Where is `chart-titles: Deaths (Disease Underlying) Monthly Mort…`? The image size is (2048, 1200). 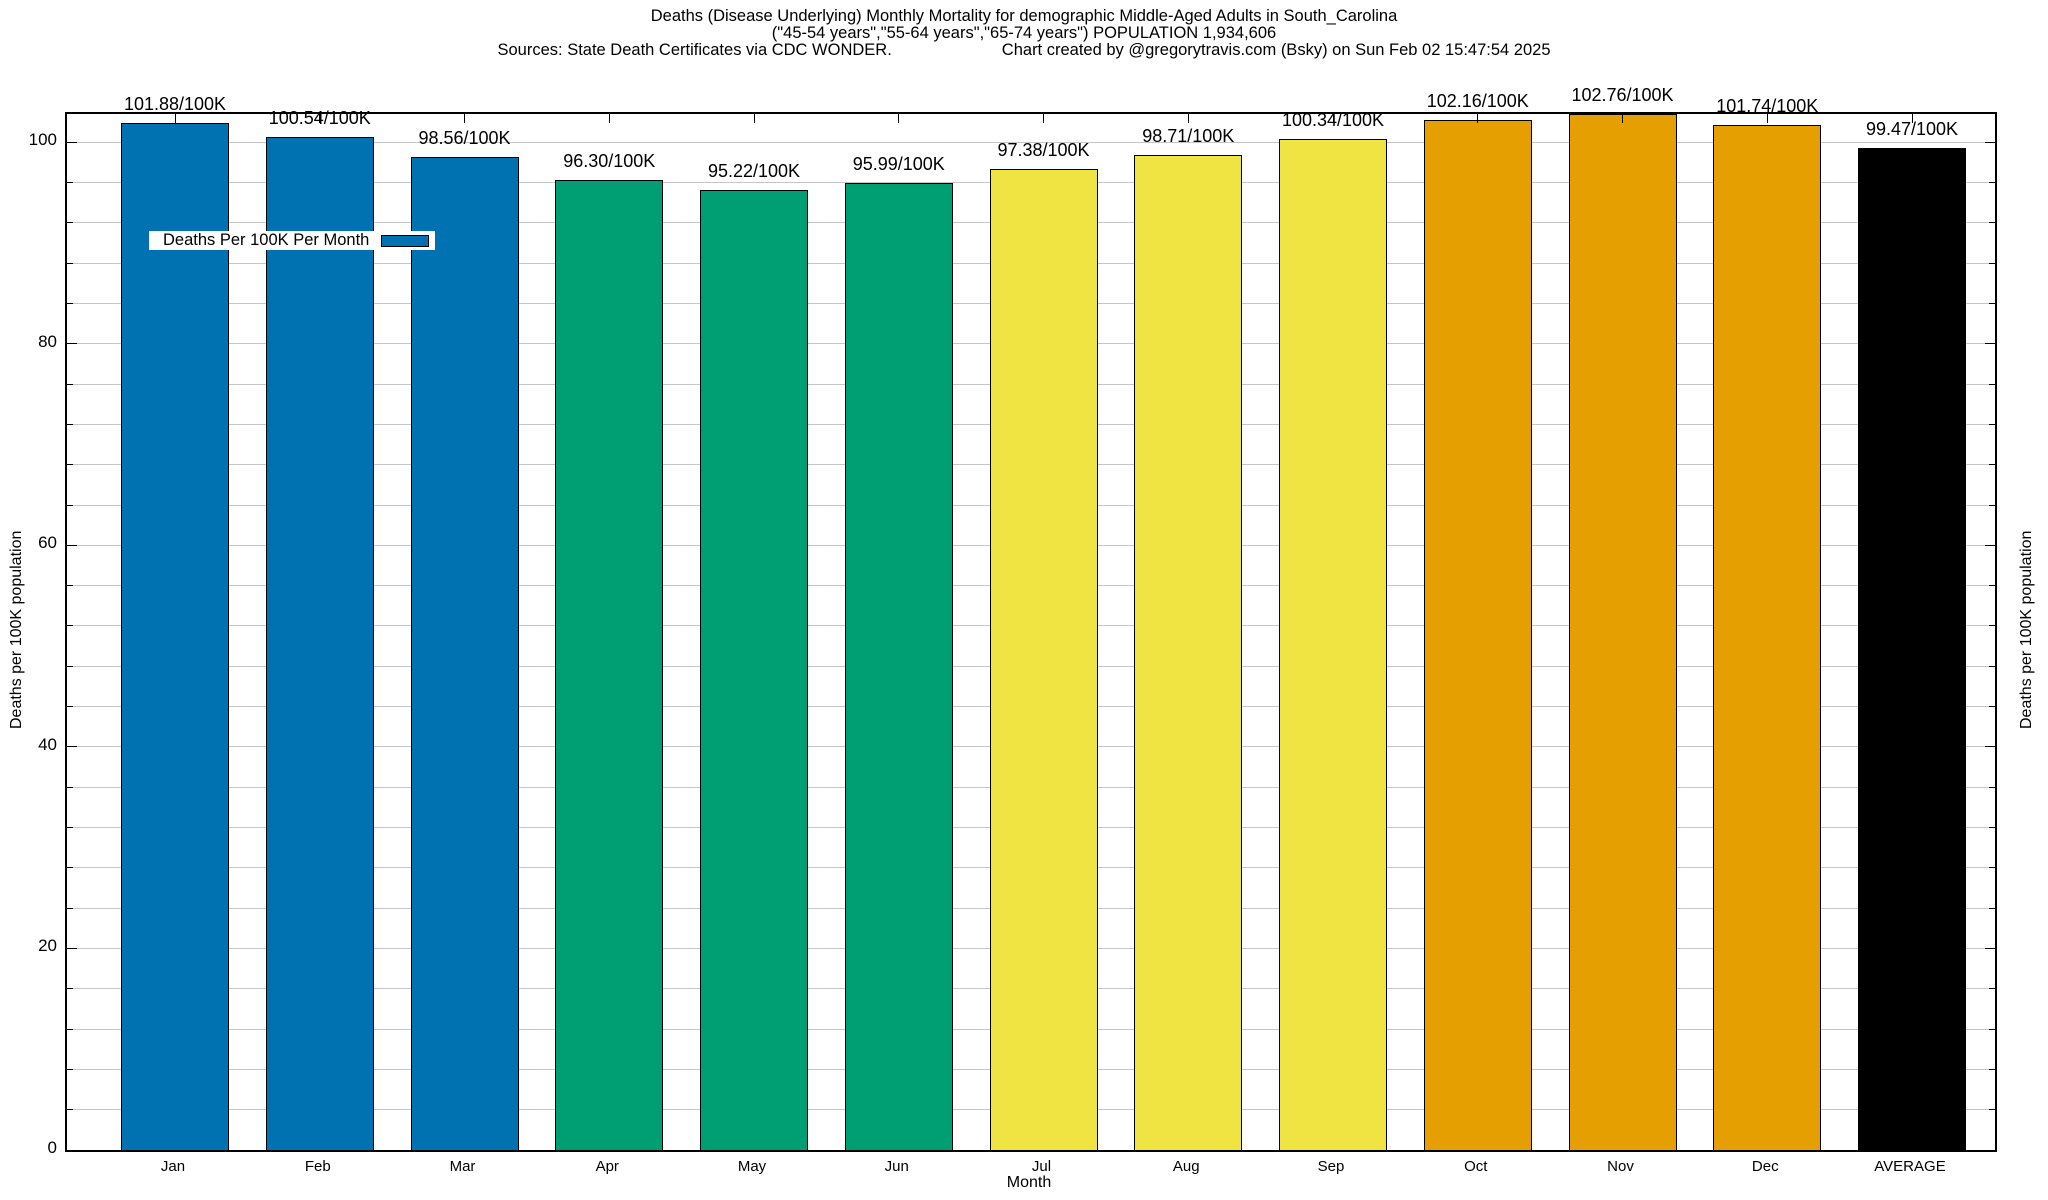
chart-titles: Deaths (Disease Underlying) Monthly Mort… is located at coordinates (1024, 33).